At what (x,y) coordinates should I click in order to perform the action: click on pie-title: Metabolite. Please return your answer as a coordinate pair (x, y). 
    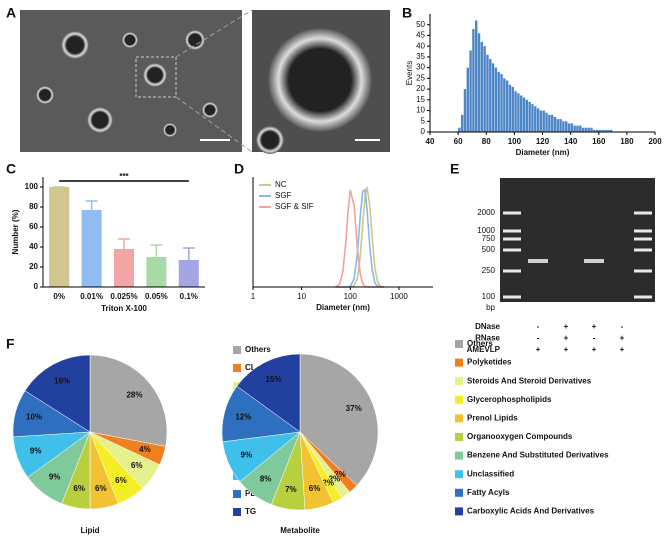
    Looking at the image, I should click on (300, 530).